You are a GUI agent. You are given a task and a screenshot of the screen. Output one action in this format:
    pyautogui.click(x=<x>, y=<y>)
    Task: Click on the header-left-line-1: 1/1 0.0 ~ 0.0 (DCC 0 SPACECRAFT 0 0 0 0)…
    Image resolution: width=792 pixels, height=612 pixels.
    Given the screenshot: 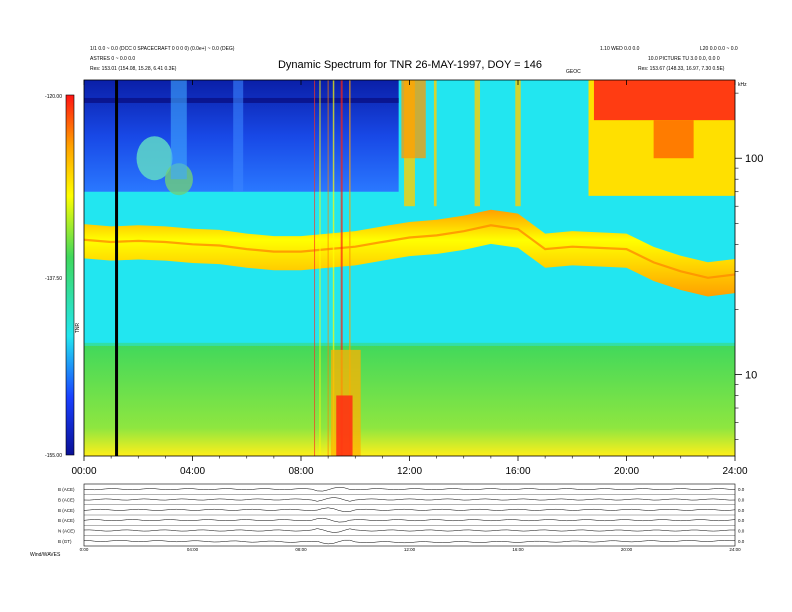 What is the action you would take?
    pyautogui.click(x=162, y=49)
    